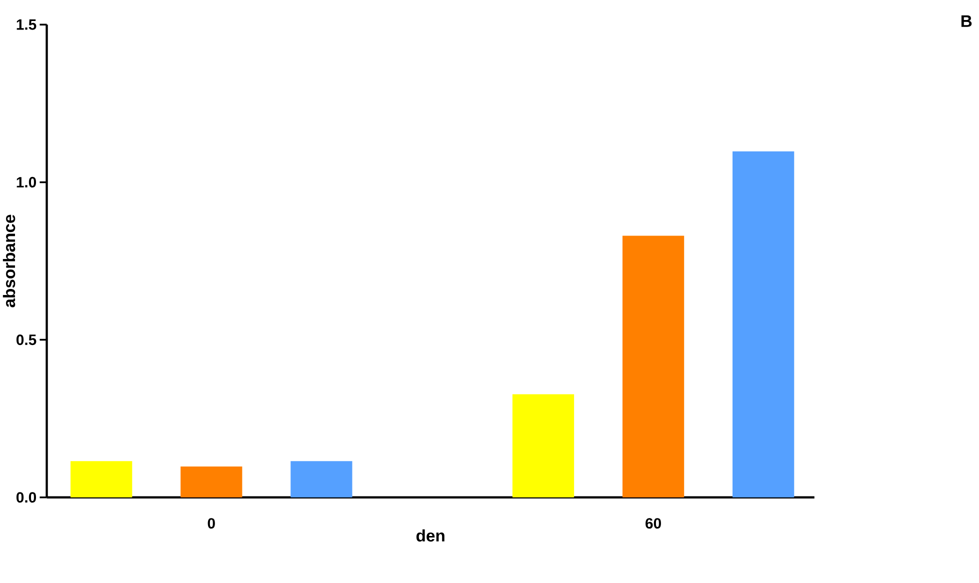  What do you see at coordinates (26, 182) in the screenshot?
I see `y-tick-label: 1.0` at bounding box center [26, 182].